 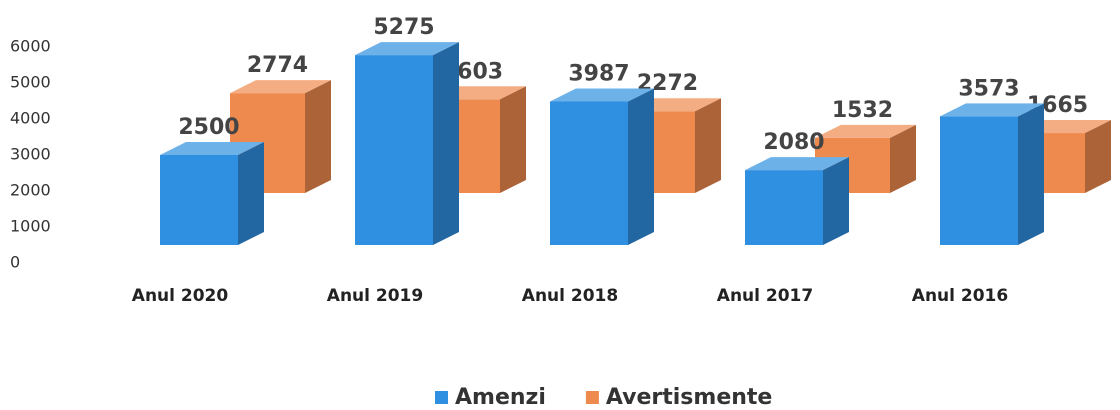 I want to click on y-tick-label: 3000, so click(x=30, y=154).